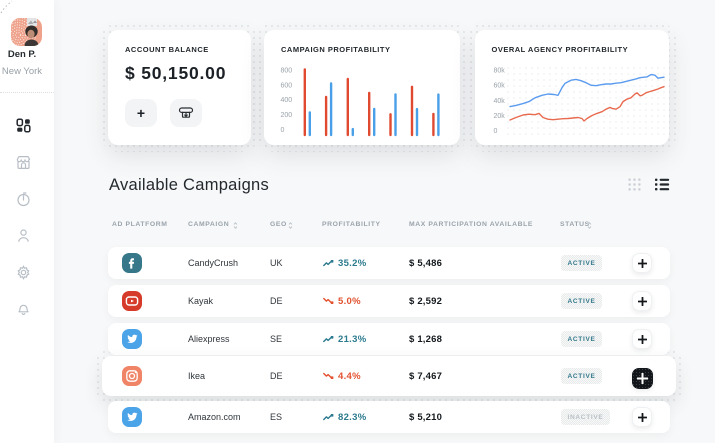 The height and width of the screenshot is (443, 715). What do you see at coordinates (500, 101) in the screenshot?
I see `svg-text: 40k` at bounding box center [500, 101].